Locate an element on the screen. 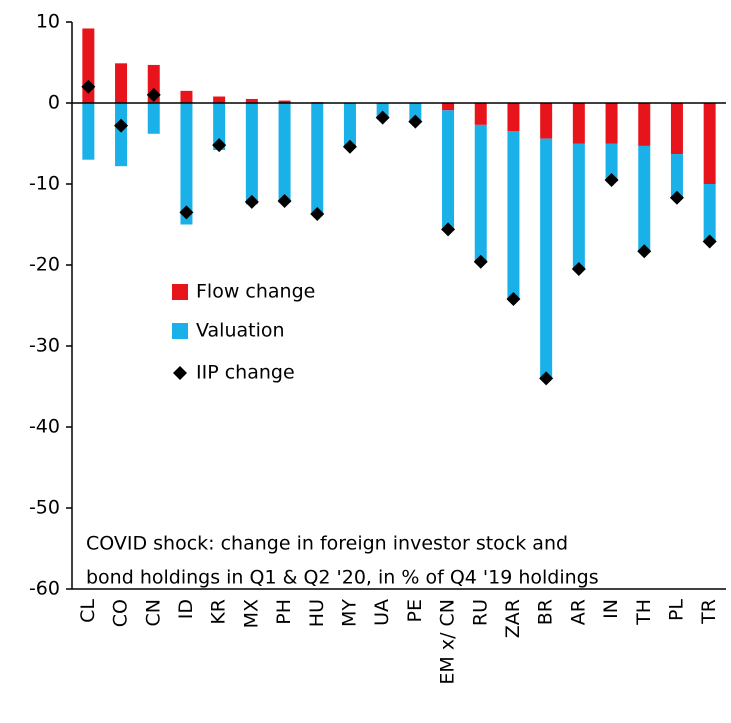 The height and width of the screenshot is (723, 731). x-tick-label: EM x/ CN is located at coordinates (448, 642).